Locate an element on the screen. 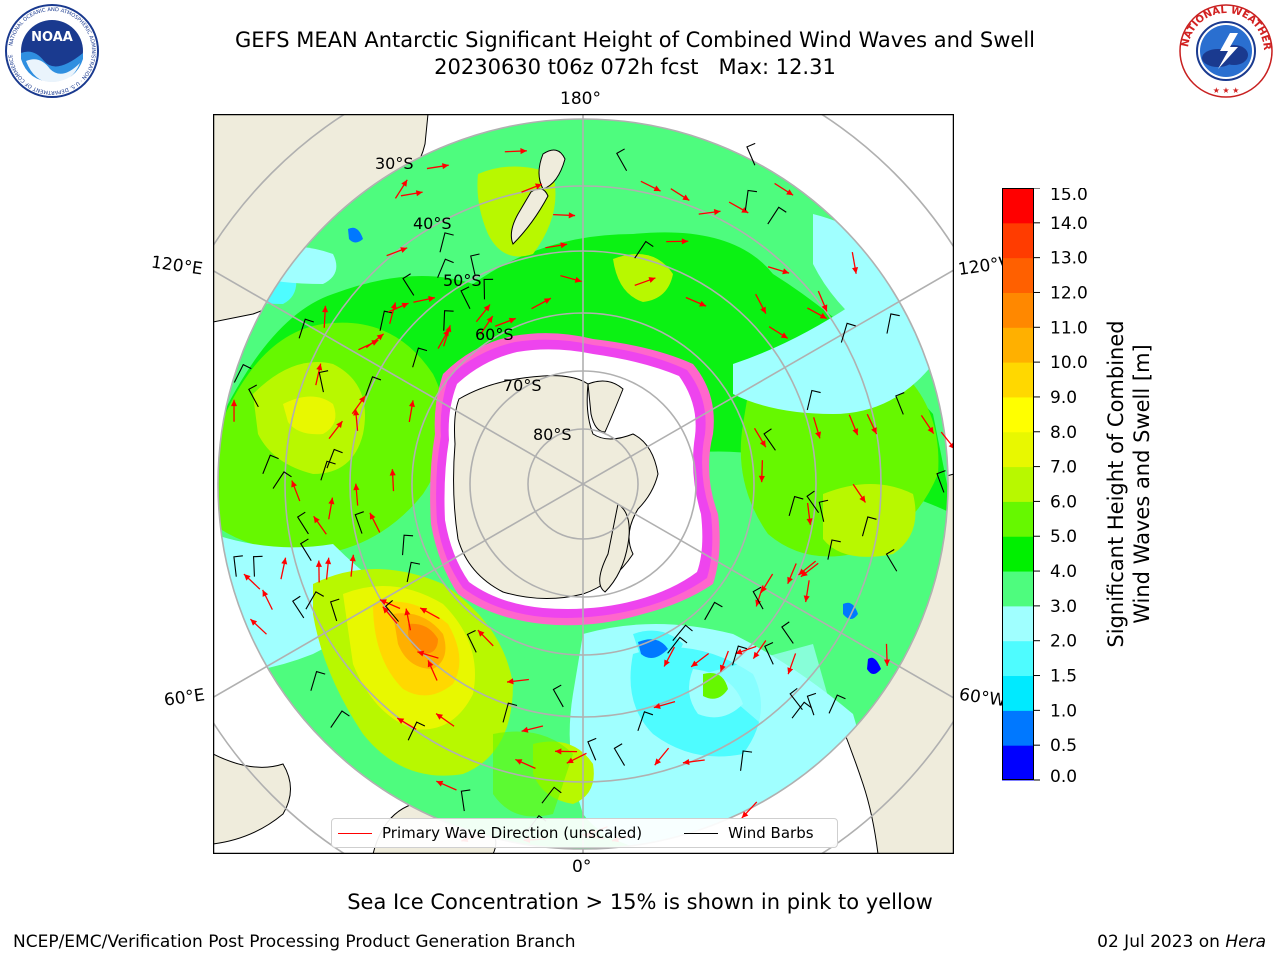 This screenshot has width=1280, height=960. legend-wave-direction-label: Primary Wave Direction (unscaled) is located at coordinates (512, 833).